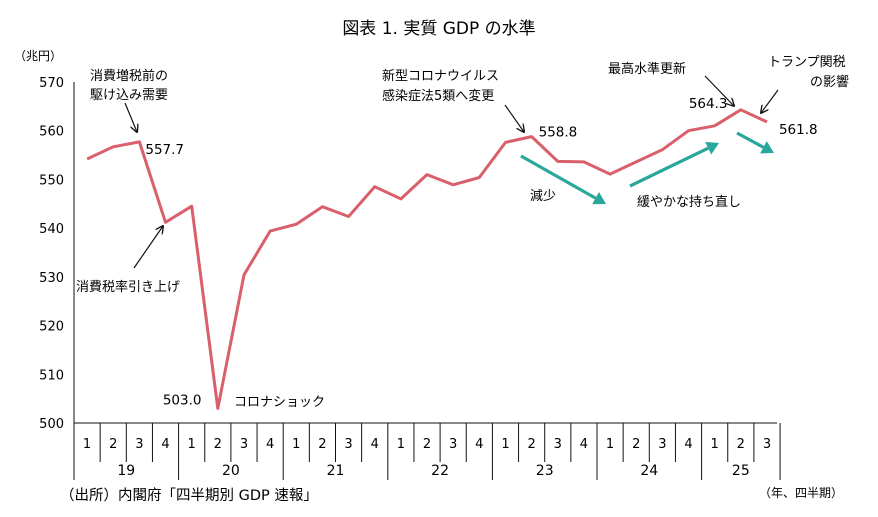 This screenshot has height=517, width=878. What do you see at coordinates (51, 132) in the screenshot?
I see `y-tick-label: 560` at bounding box center [51, 132].